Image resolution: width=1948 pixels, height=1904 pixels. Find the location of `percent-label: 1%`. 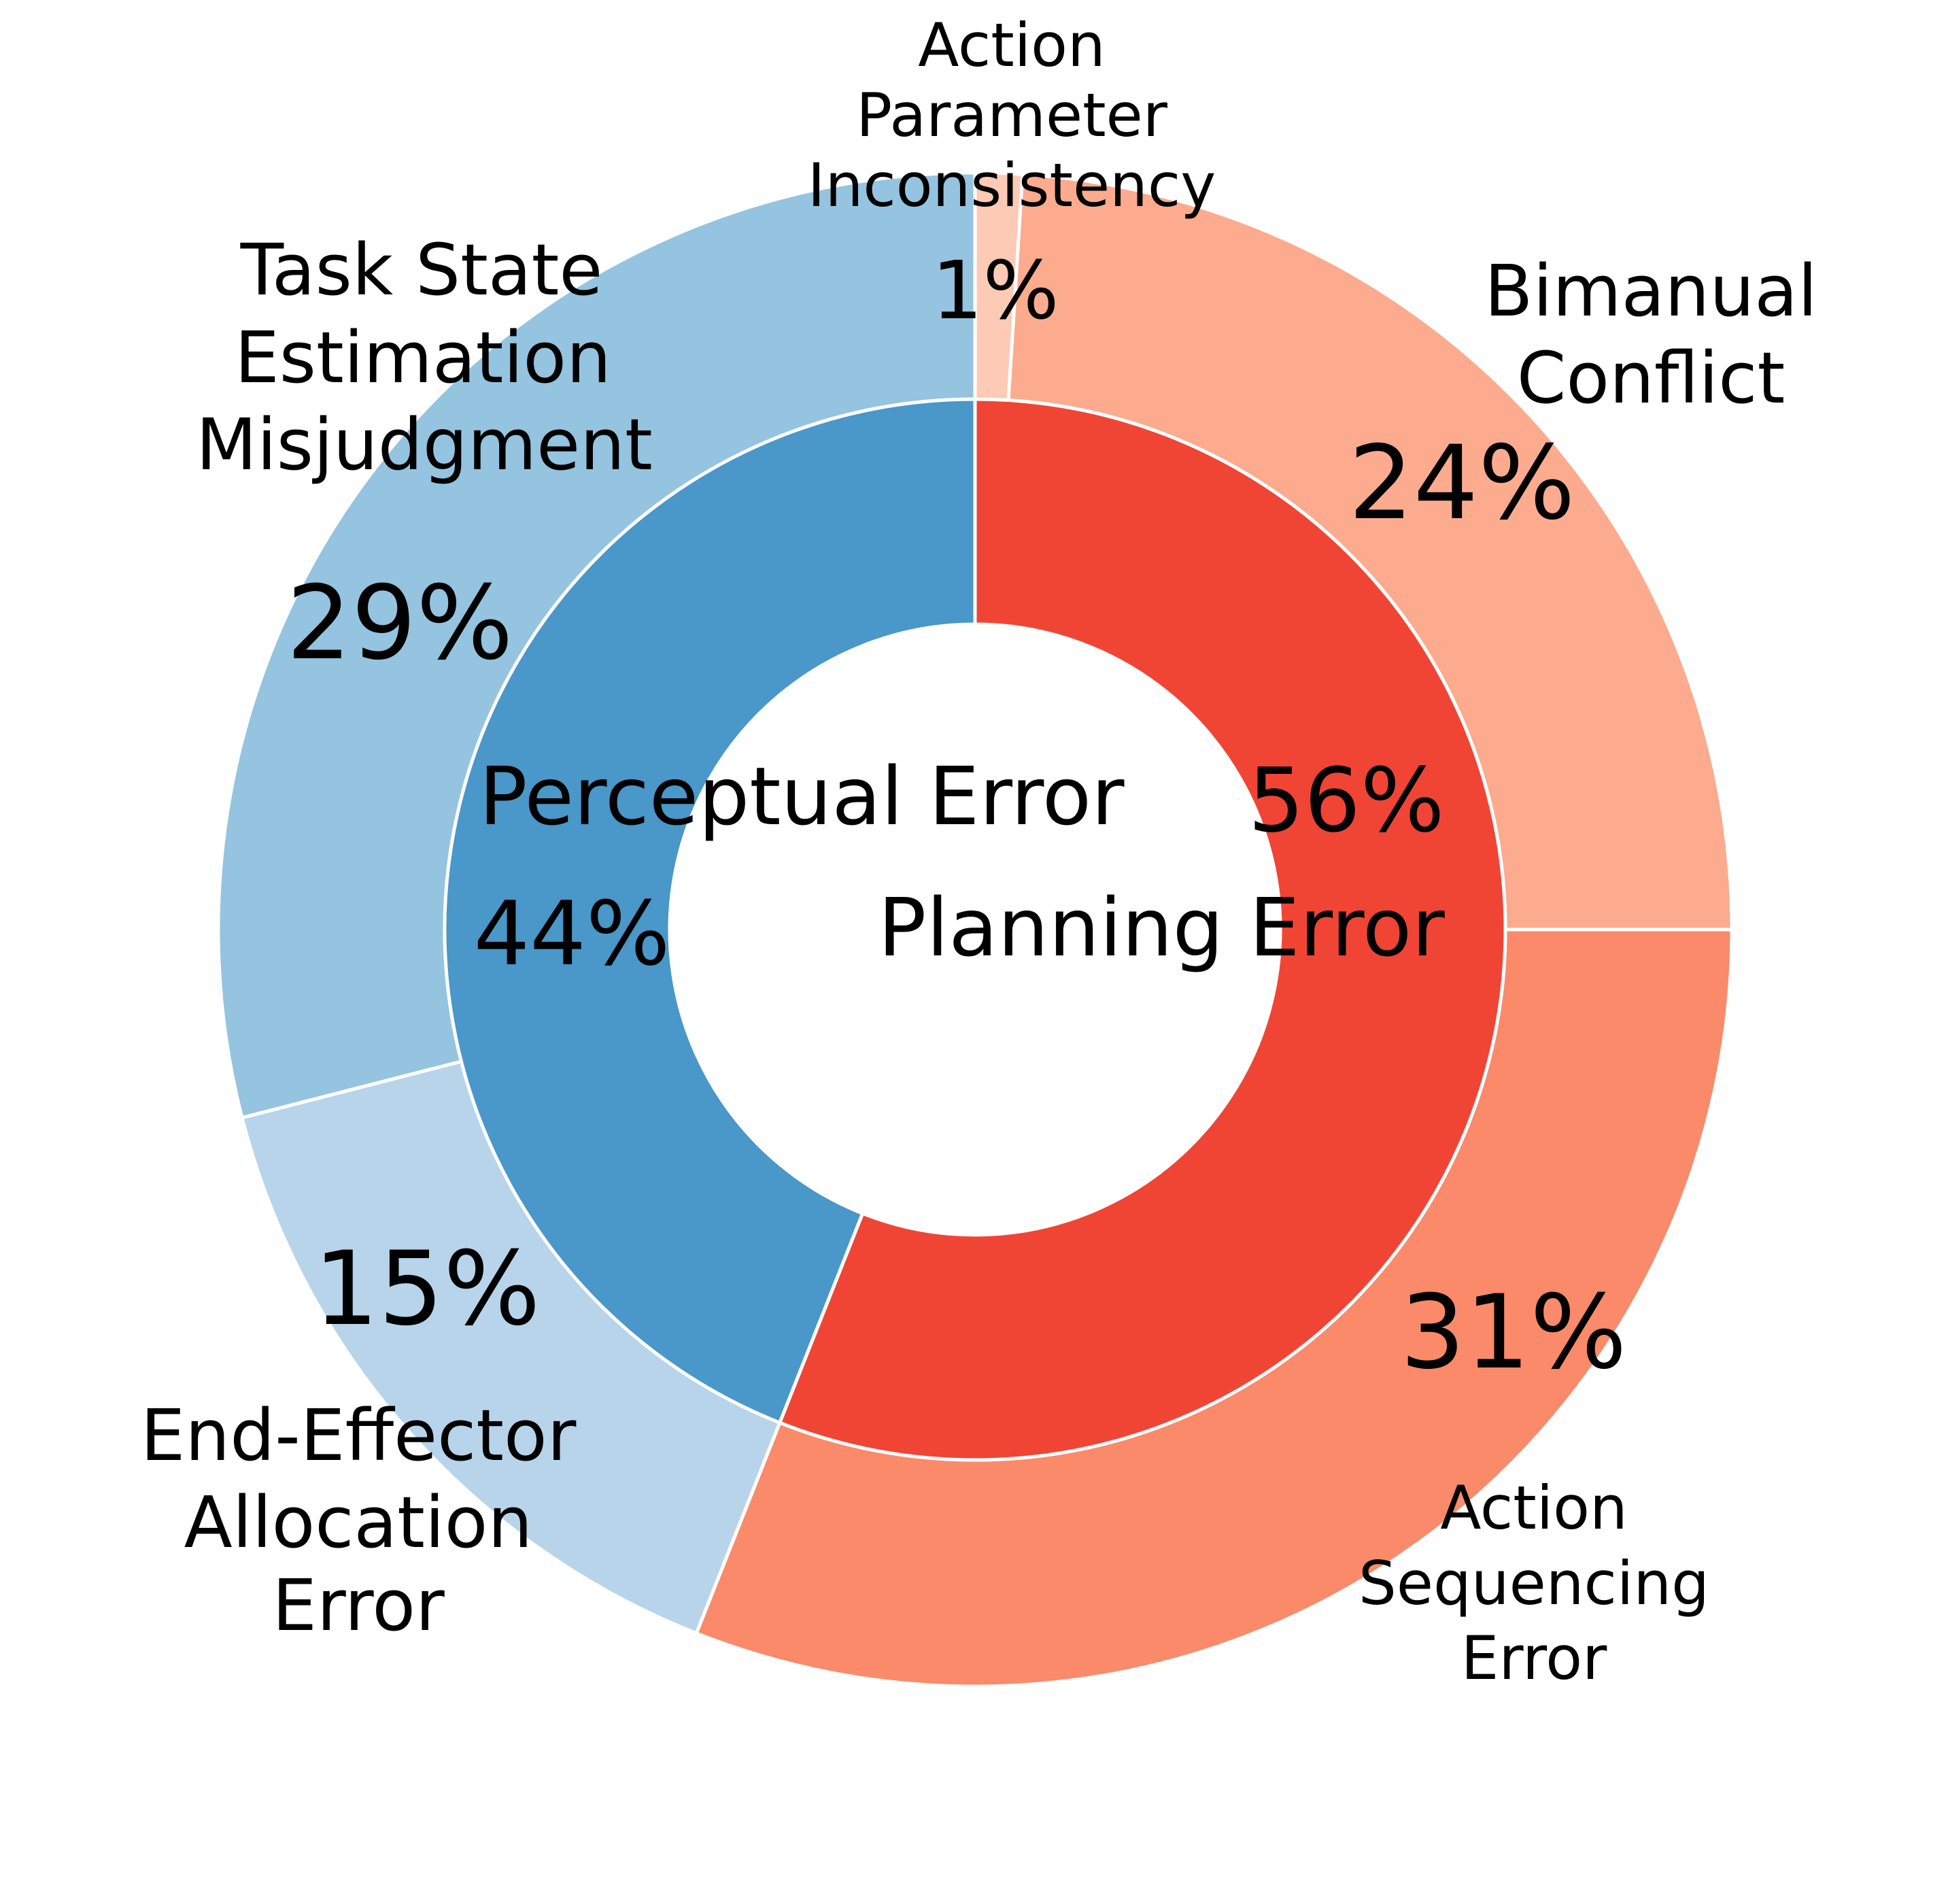

percent-label: 1% is located at coordinates (996, 290).